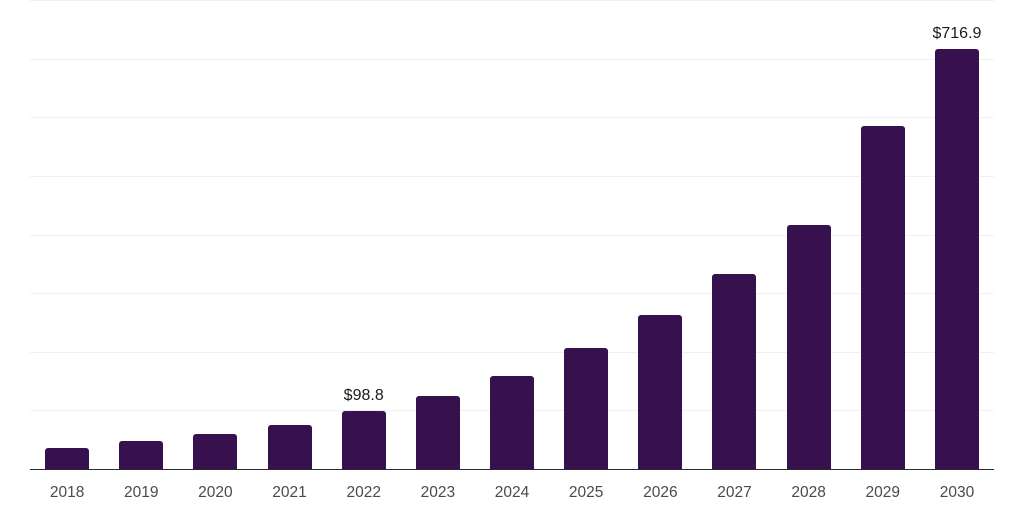  I want to click on x-tick-2026: 2026, so click(660, 492).